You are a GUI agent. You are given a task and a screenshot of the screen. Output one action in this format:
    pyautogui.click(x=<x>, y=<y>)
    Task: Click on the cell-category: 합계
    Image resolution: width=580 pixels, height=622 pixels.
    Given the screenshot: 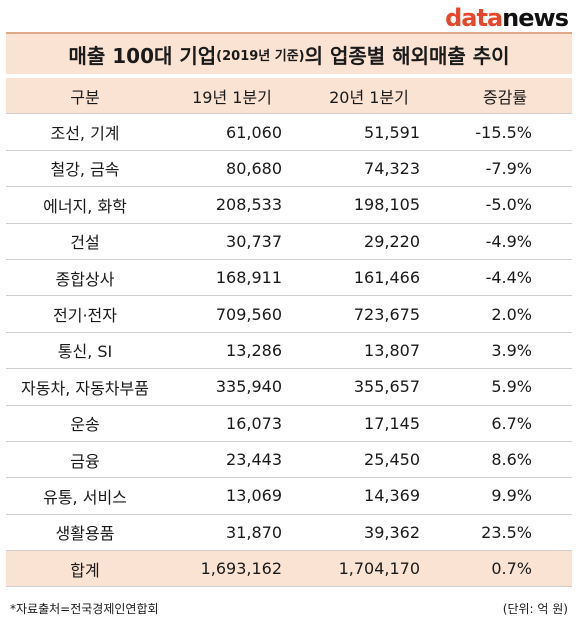 What is the action you would take?
    pyautogui.click(x=85, y=569)
    